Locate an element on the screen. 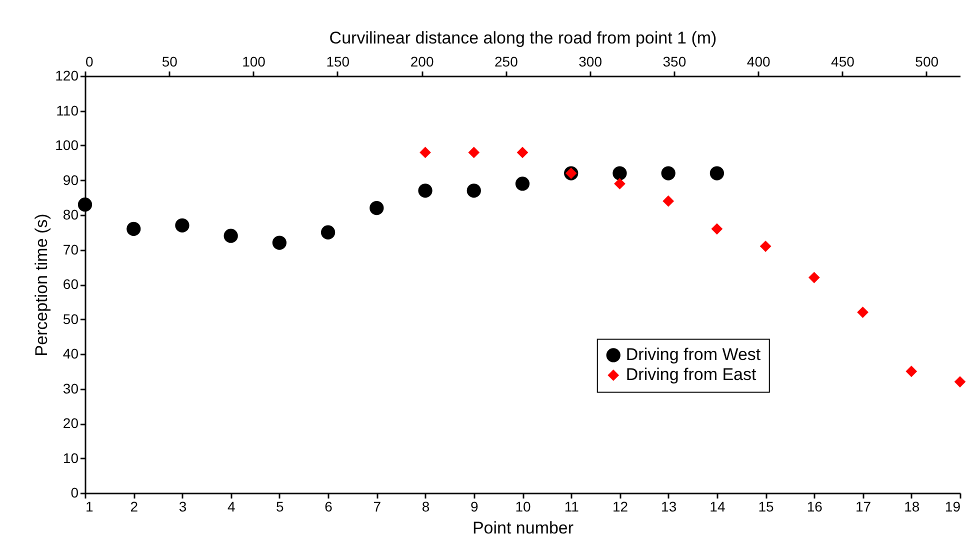 Image resolution: width=980 pixels, height=557 pixels. legend-label: Driving from East is located at coordinates (691, 374).